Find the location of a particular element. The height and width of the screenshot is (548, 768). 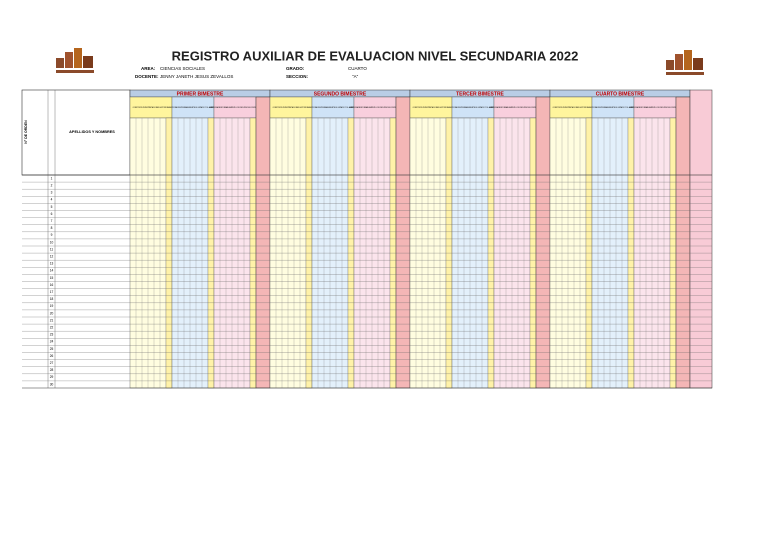

row-number: 22 is located at coordinates (52, 327).